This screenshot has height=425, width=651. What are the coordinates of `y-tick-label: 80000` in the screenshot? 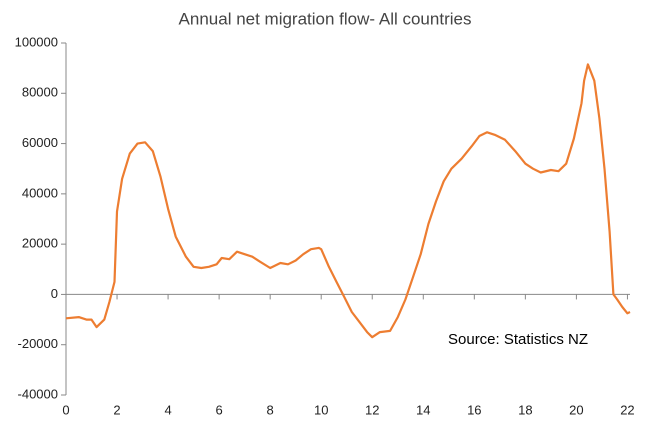 It's located at (40, 92).